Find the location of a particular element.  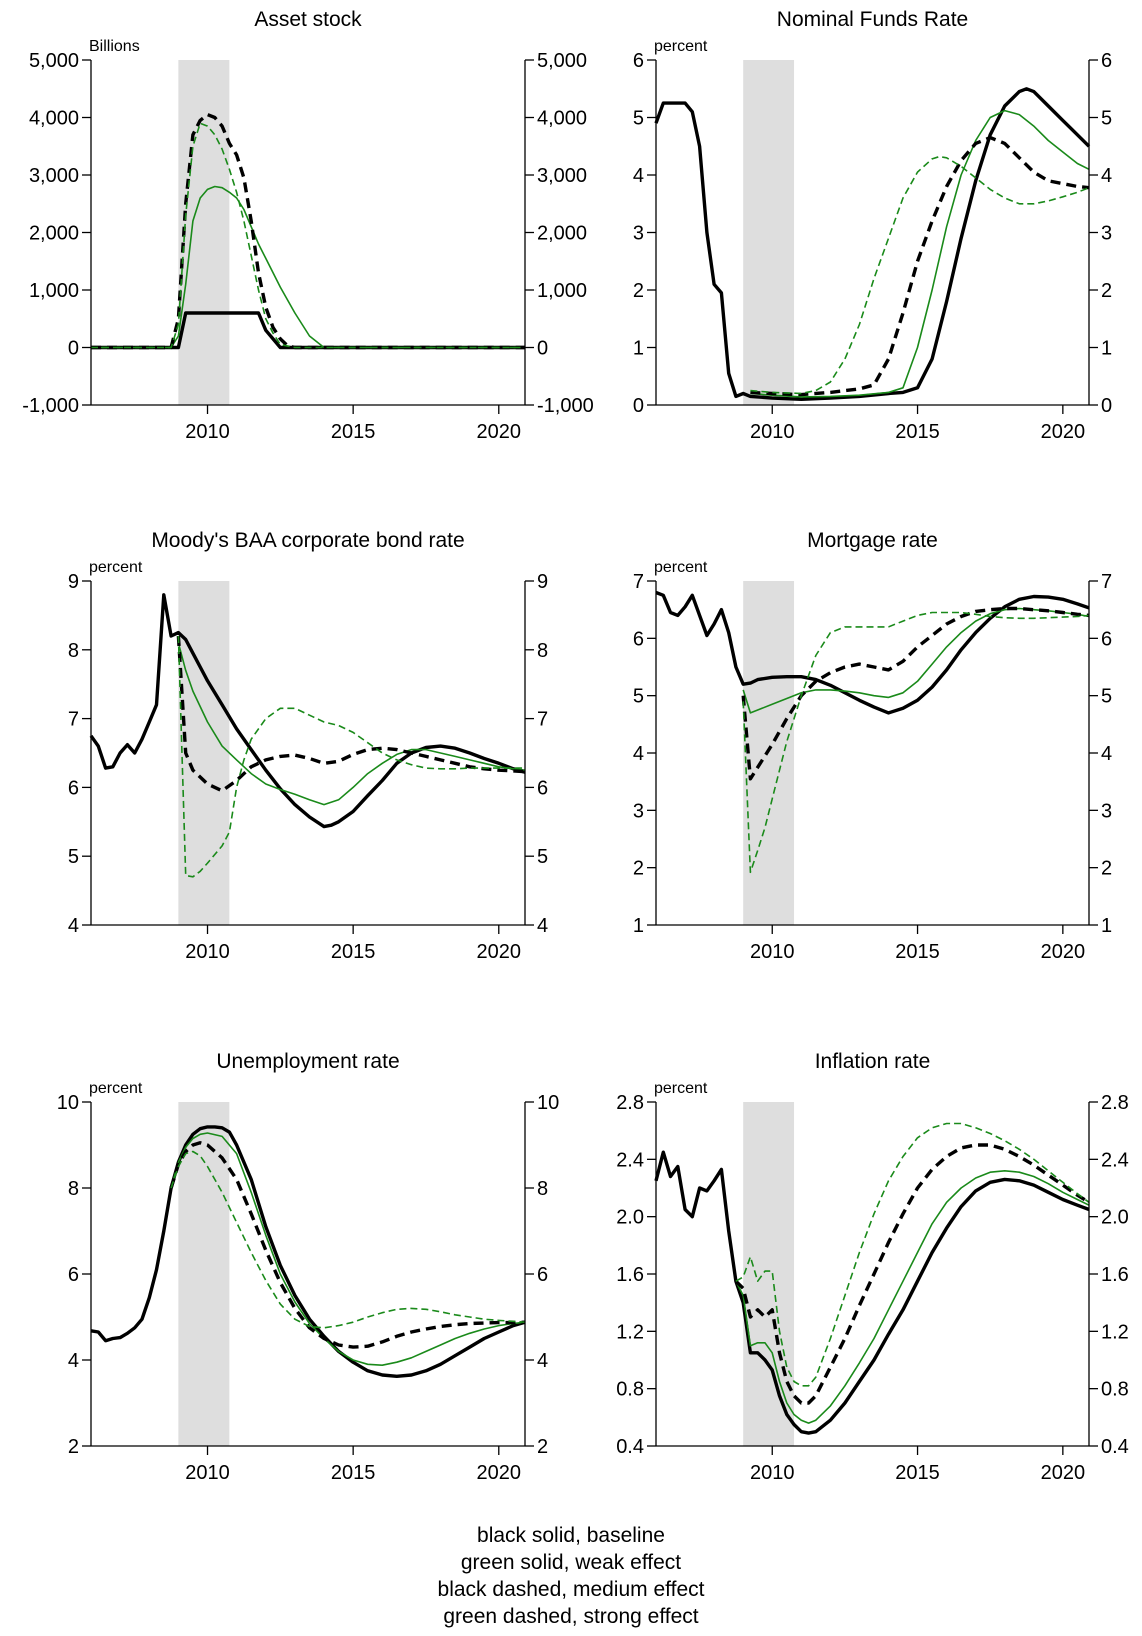

y-tick-label-right: 5 is located at coordinates (1106, 697).